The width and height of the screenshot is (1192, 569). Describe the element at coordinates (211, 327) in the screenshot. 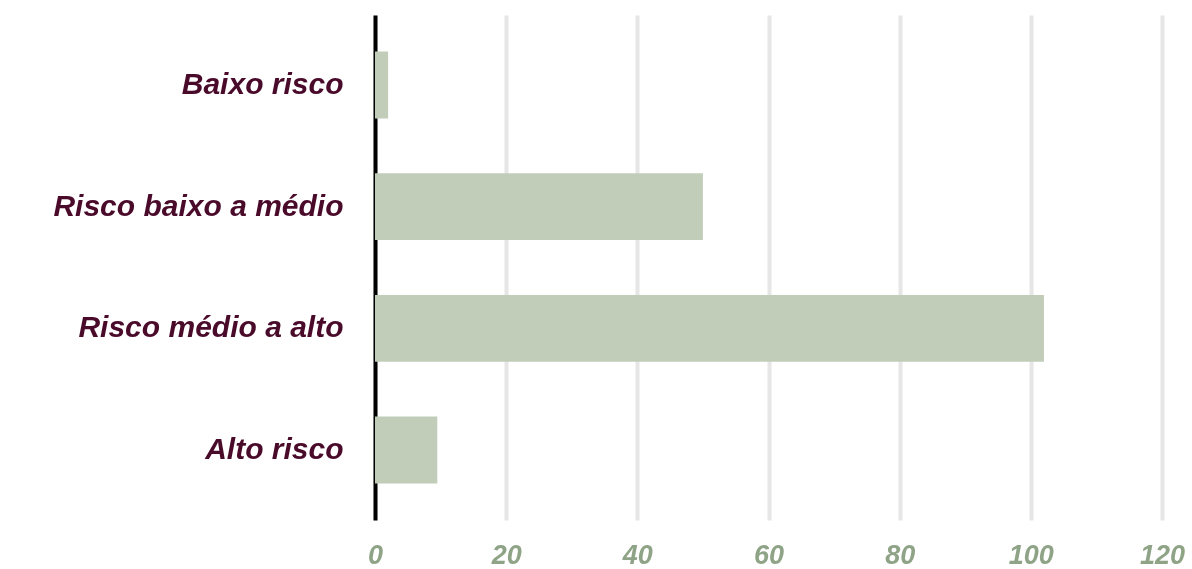

I see `y-tick-label: Risco médio a alto` at that location.